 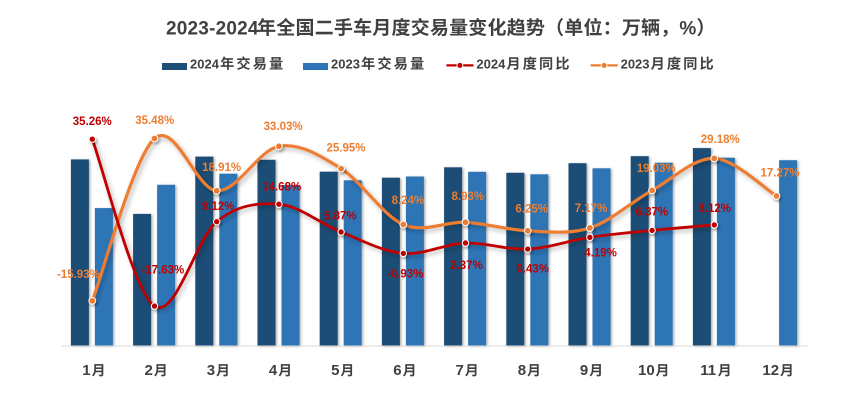 I want to click on svg-text: -0.93%, so click(x=405, y=274).